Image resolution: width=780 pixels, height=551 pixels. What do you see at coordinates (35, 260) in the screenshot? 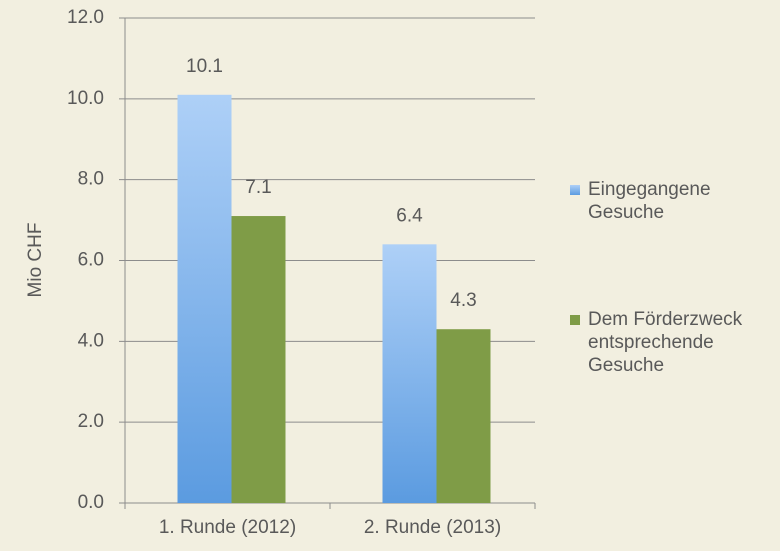
I see `y-axis-title: Mio CHF` at bounding box center [35, 260].